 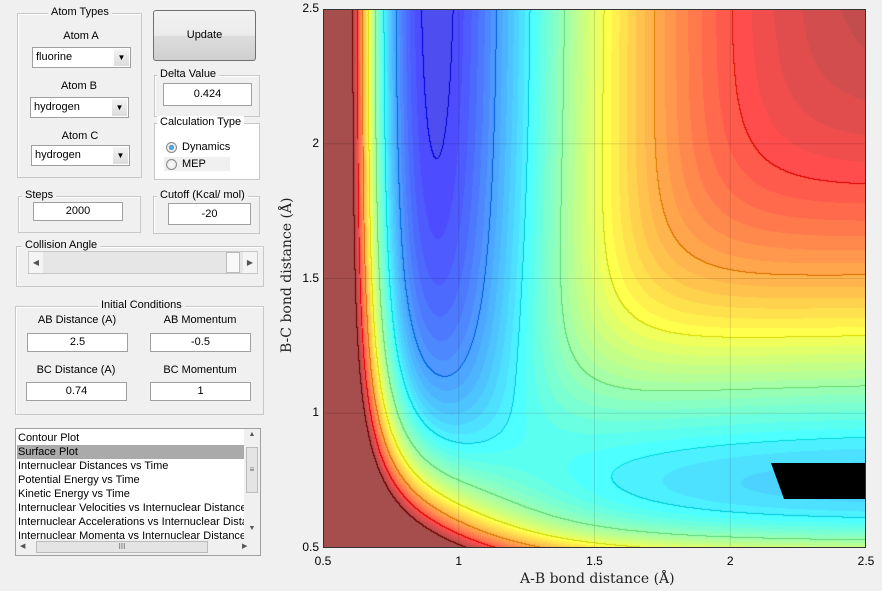 I want to click on scroll-left-button: ◀, so click(x=36, y=262).